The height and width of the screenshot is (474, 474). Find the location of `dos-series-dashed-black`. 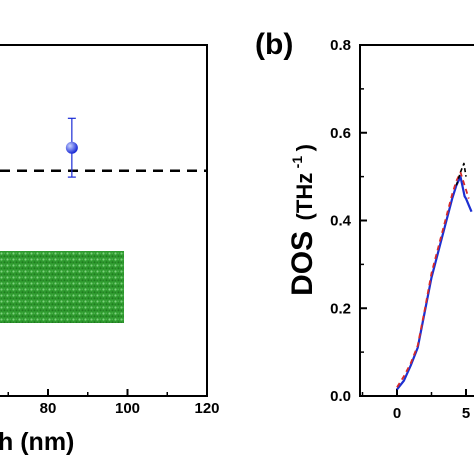

dos-series-dashed-black is located at coordinates (461, 174).